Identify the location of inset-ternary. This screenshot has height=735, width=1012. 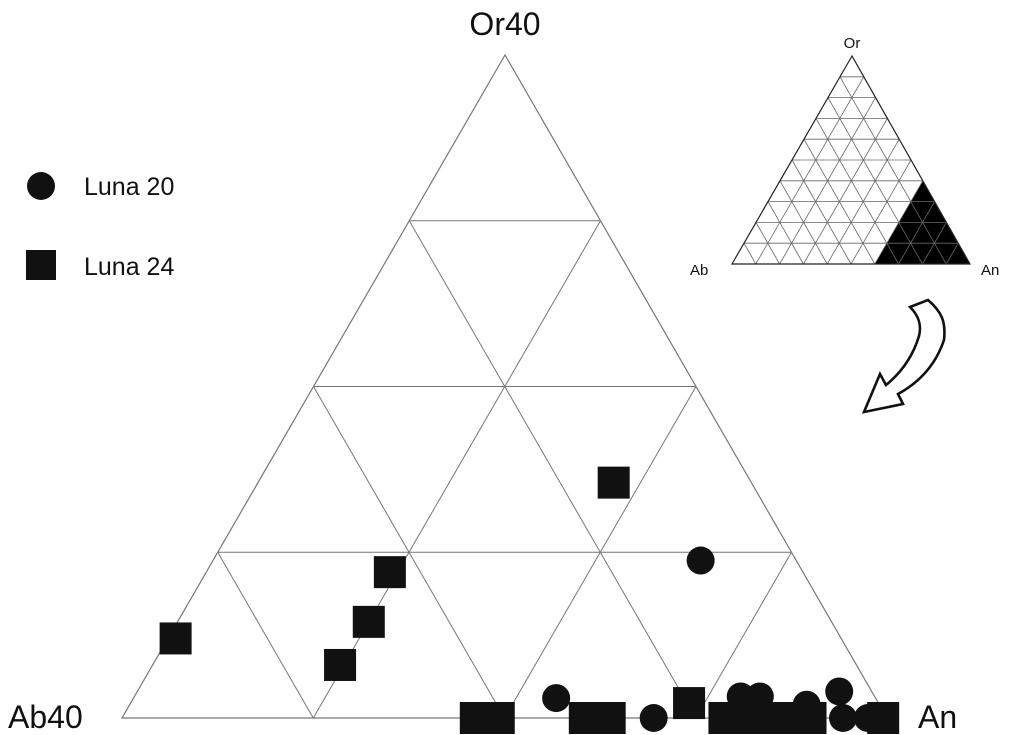
(851, 159).